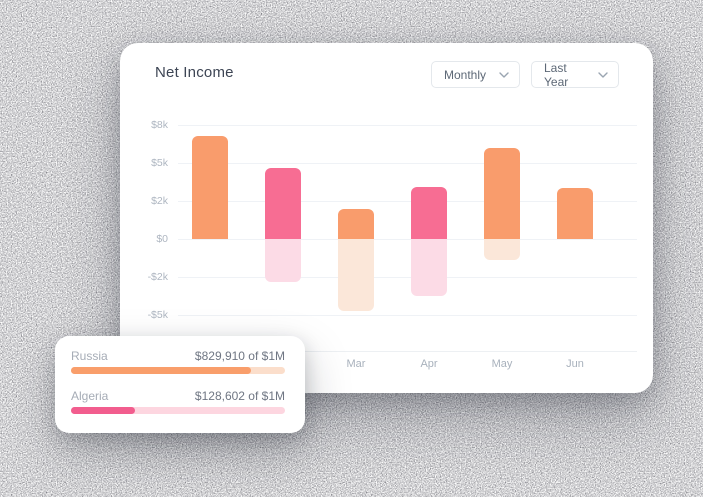 The width and height of the screenshot is (703, 497). I want to click on y-tick-label: $0, so click(162, 239).